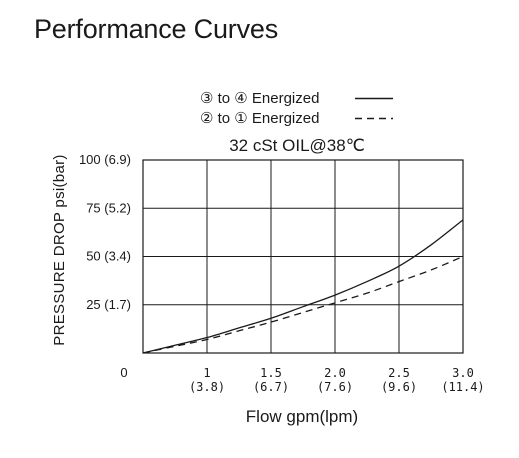 The image size is (519, 458). What do you see at coordinates (399, 387) in the screenshot?
I see `x-tick-sublabel: (9.6)` at bounding box center [399, 387].